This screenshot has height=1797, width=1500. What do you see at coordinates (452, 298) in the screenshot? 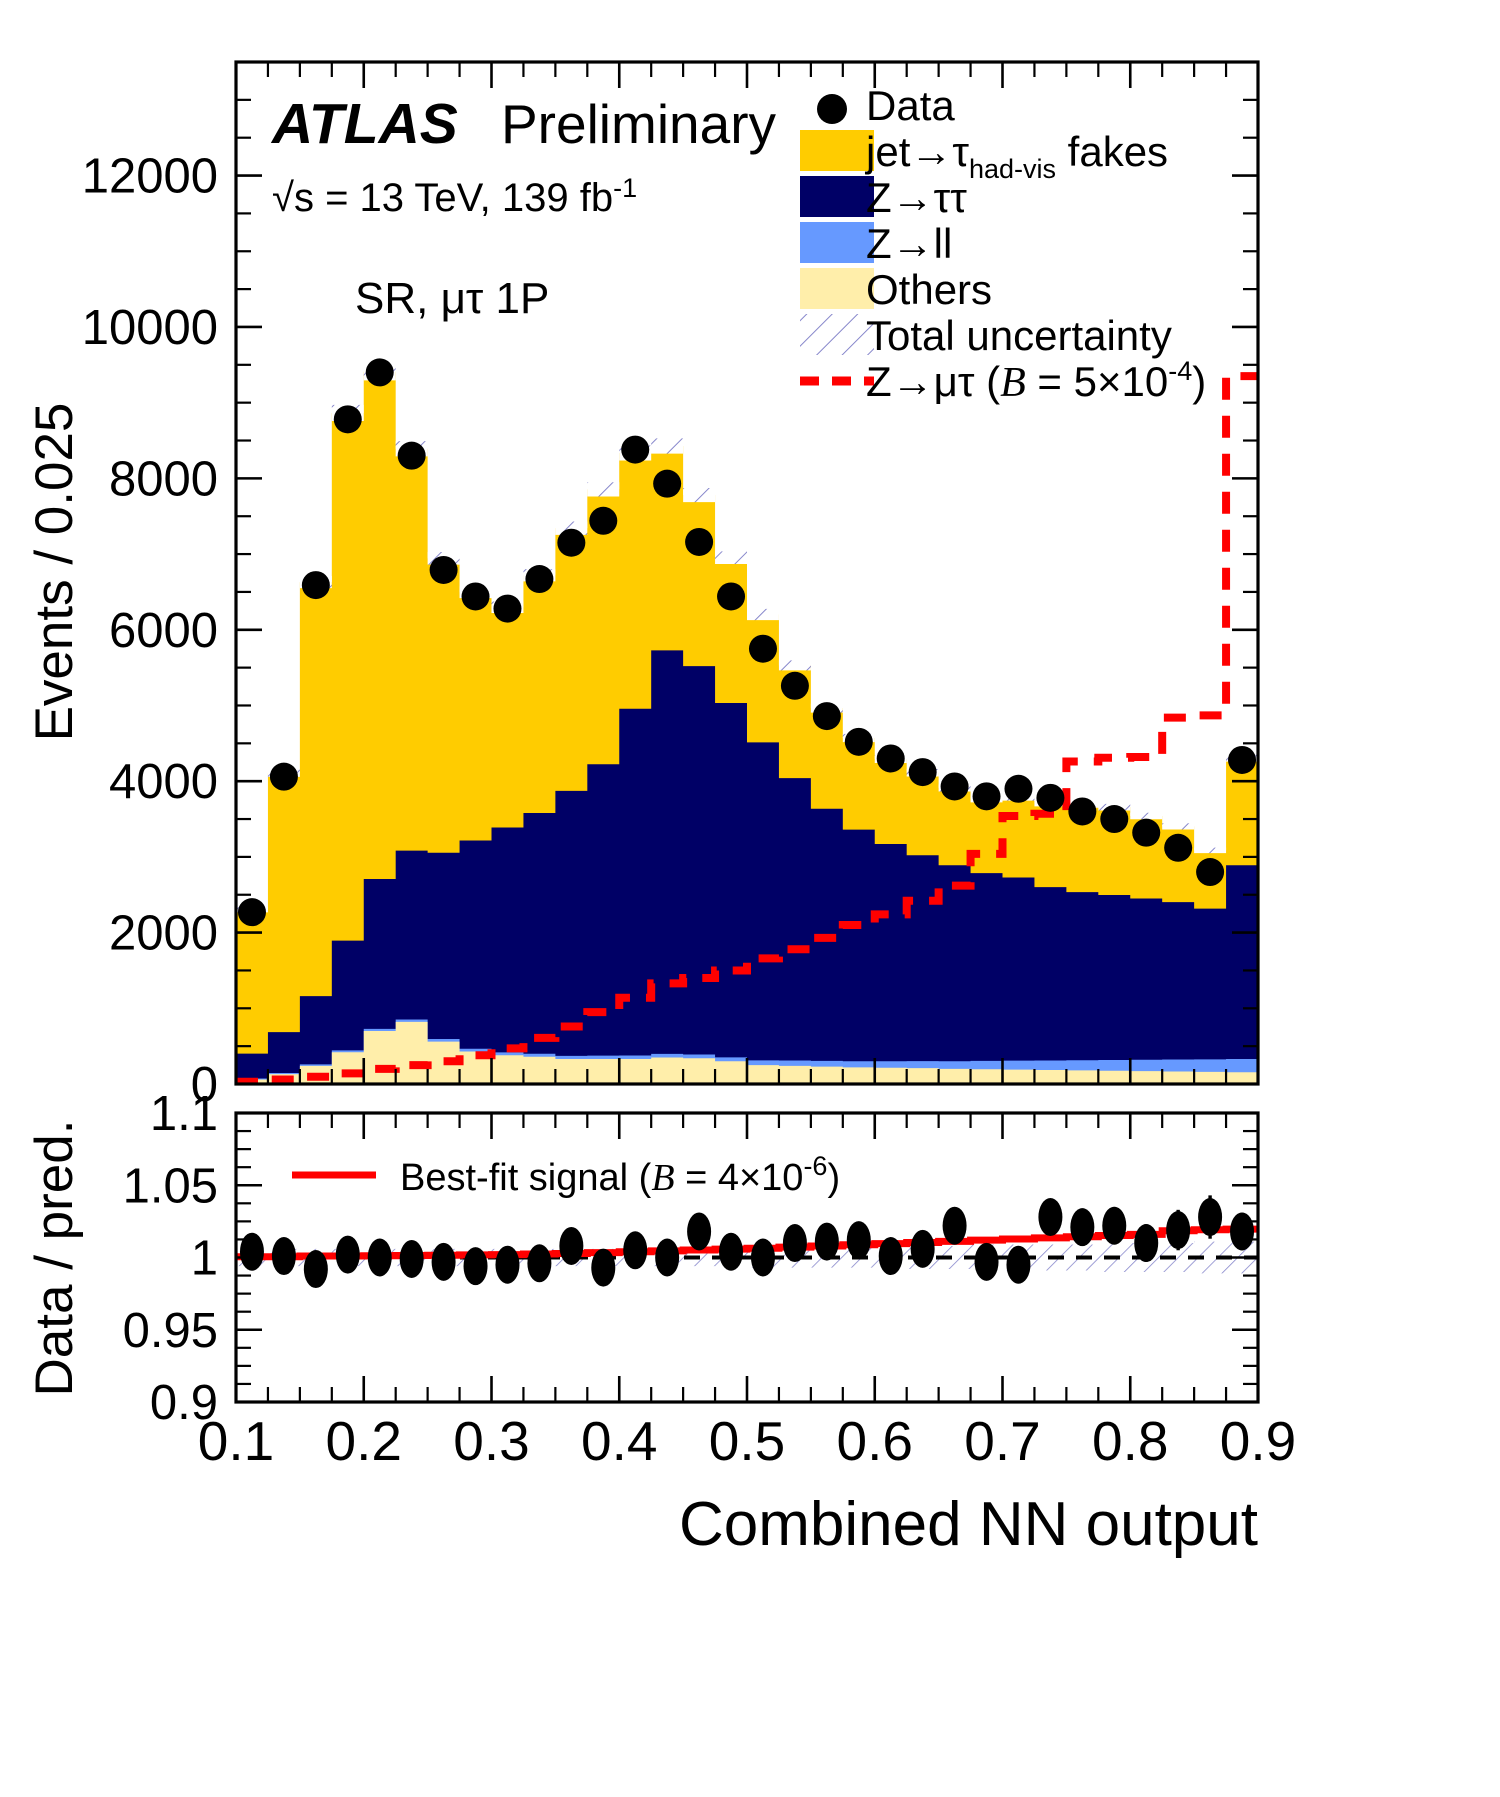
I see `region-label: SR, μτ 1P` at bounding box center [452, 298].